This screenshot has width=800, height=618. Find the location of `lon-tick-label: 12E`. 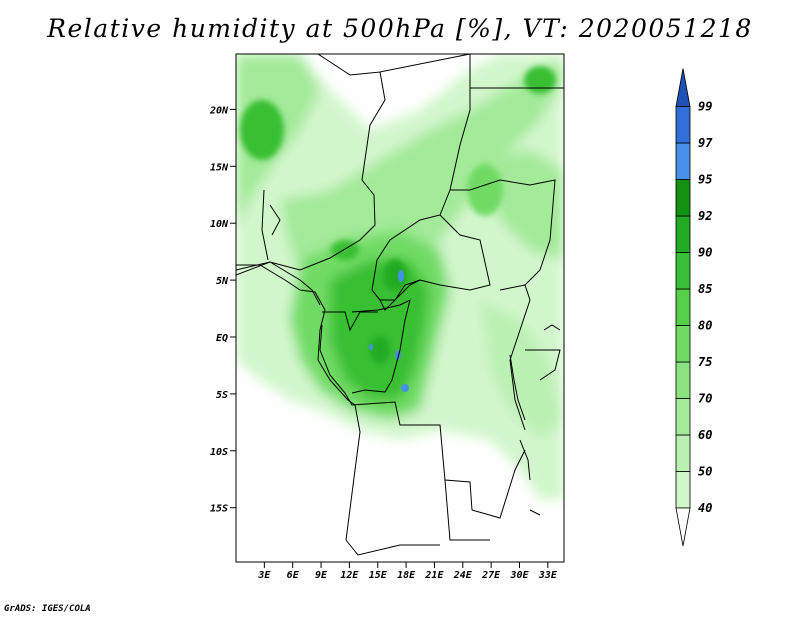

lon-tick-label: 12E is located at coordinates (349, 575).